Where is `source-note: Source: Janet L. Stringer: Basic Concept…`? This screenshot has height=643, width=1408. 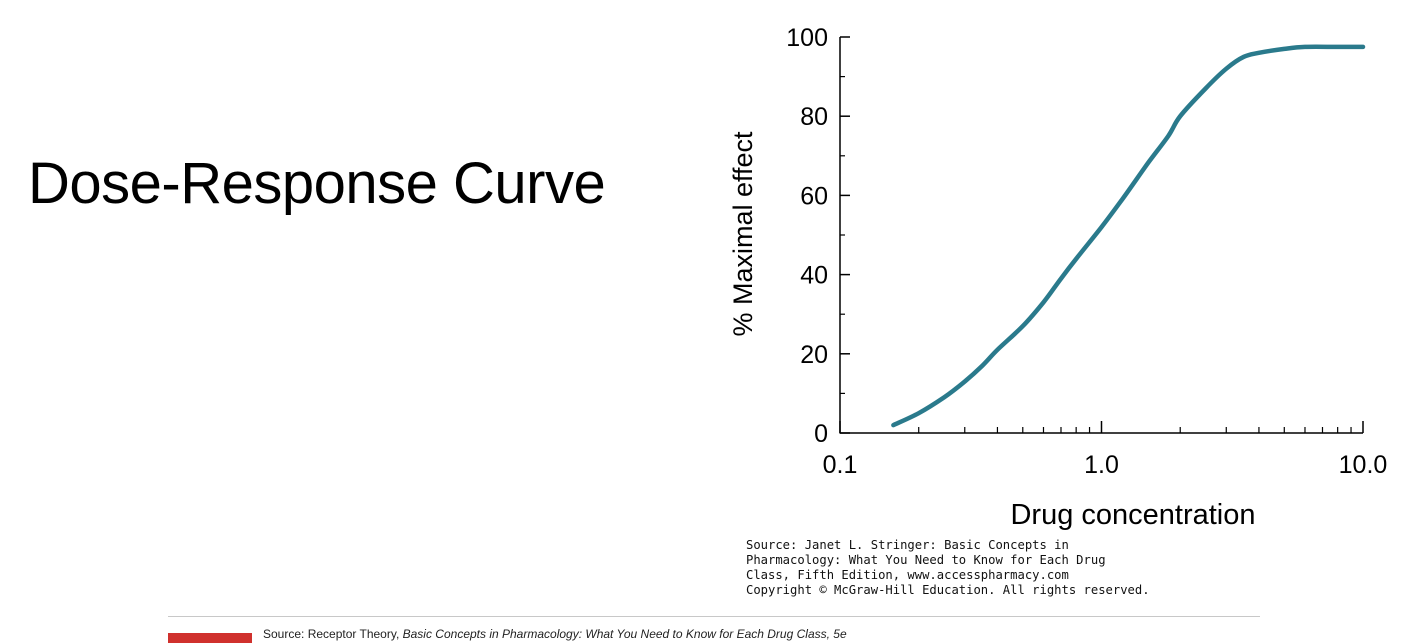
source-note: Source: Janet L. Stringer: Basic Concept… is located at coordinates (948, 568).